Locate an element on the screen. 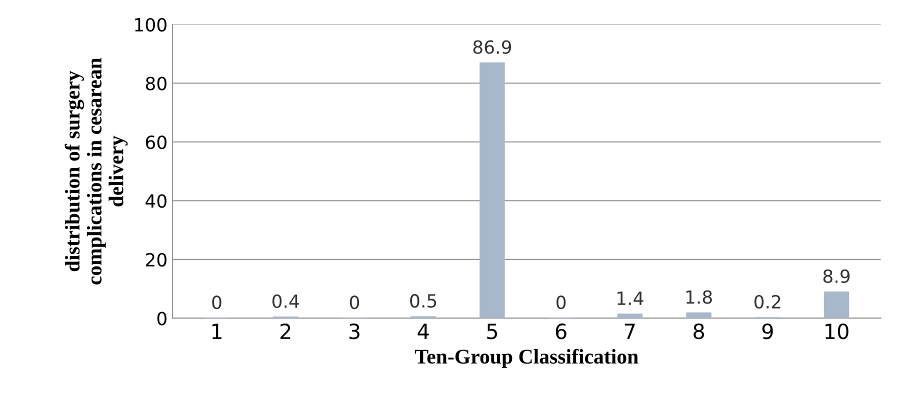  x-axis-title: Ten-Group Classification is located at coordinates (526, 358).